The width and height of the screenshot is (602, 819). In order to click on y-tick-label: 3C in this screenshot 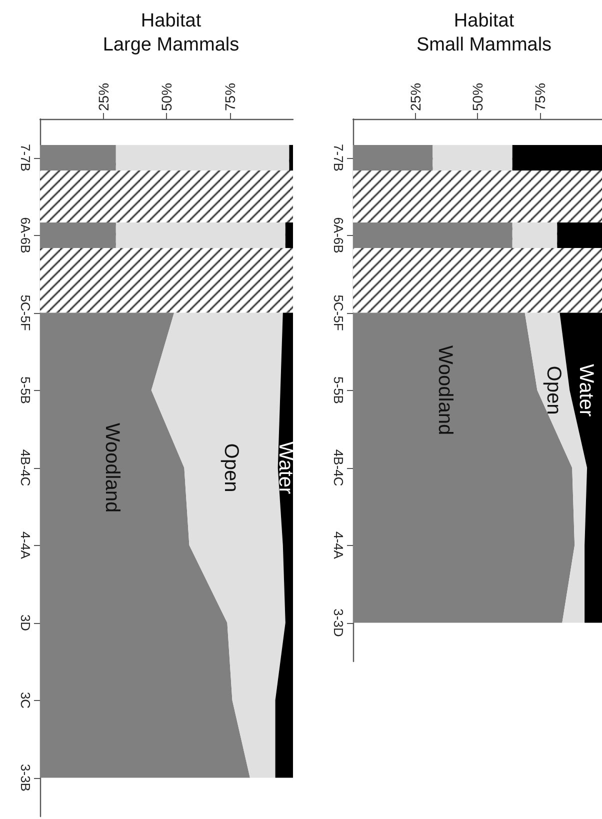, I will do `click(25, 700)`.